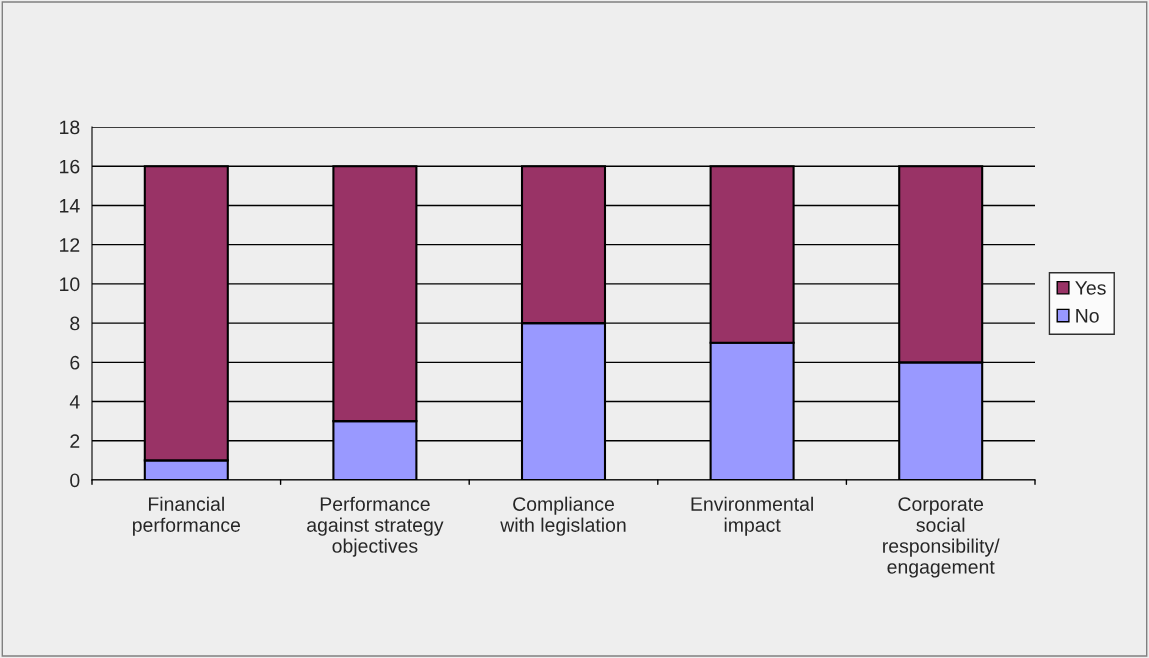 Image resolution: width=1149 pixels, height=658 pixels. Describe the element at coordinates (70, 206) in the screenshot. I see `y-tick-label: 14` at that location.